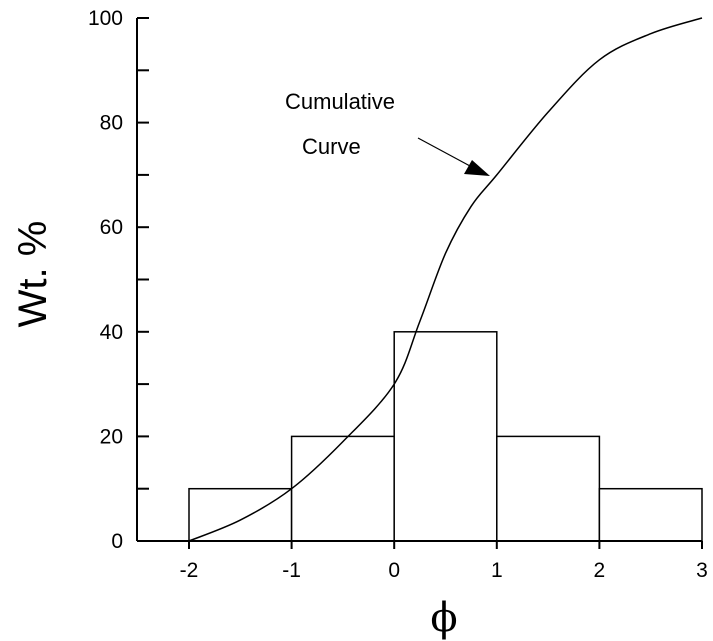 The height and width of the screenshot is (641, 713). What do you see at coordinates (111, 436) in the screenshot?
I see `y-tick-label-20: 20` at bounding box center [111, 436].